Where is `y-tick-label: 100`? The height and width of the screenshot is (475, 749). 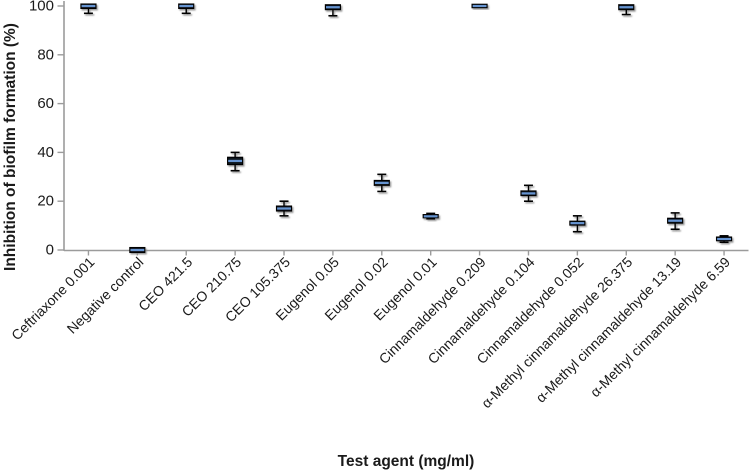 y-tick-label: 100 is located at coordinates (41, 7).